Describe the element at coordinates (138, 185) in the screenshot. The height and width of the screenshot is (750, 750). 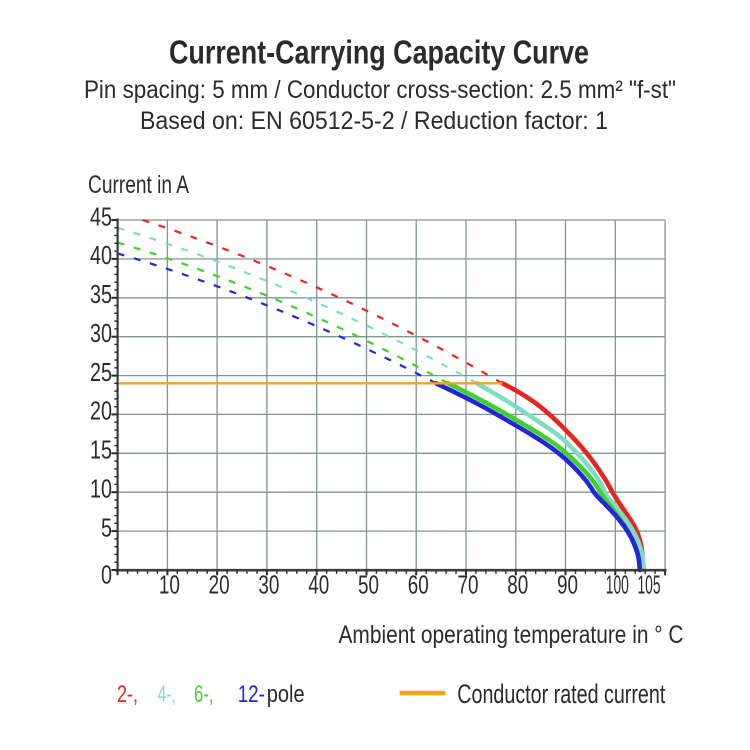
I see `svg-text: Current in A` at that location.